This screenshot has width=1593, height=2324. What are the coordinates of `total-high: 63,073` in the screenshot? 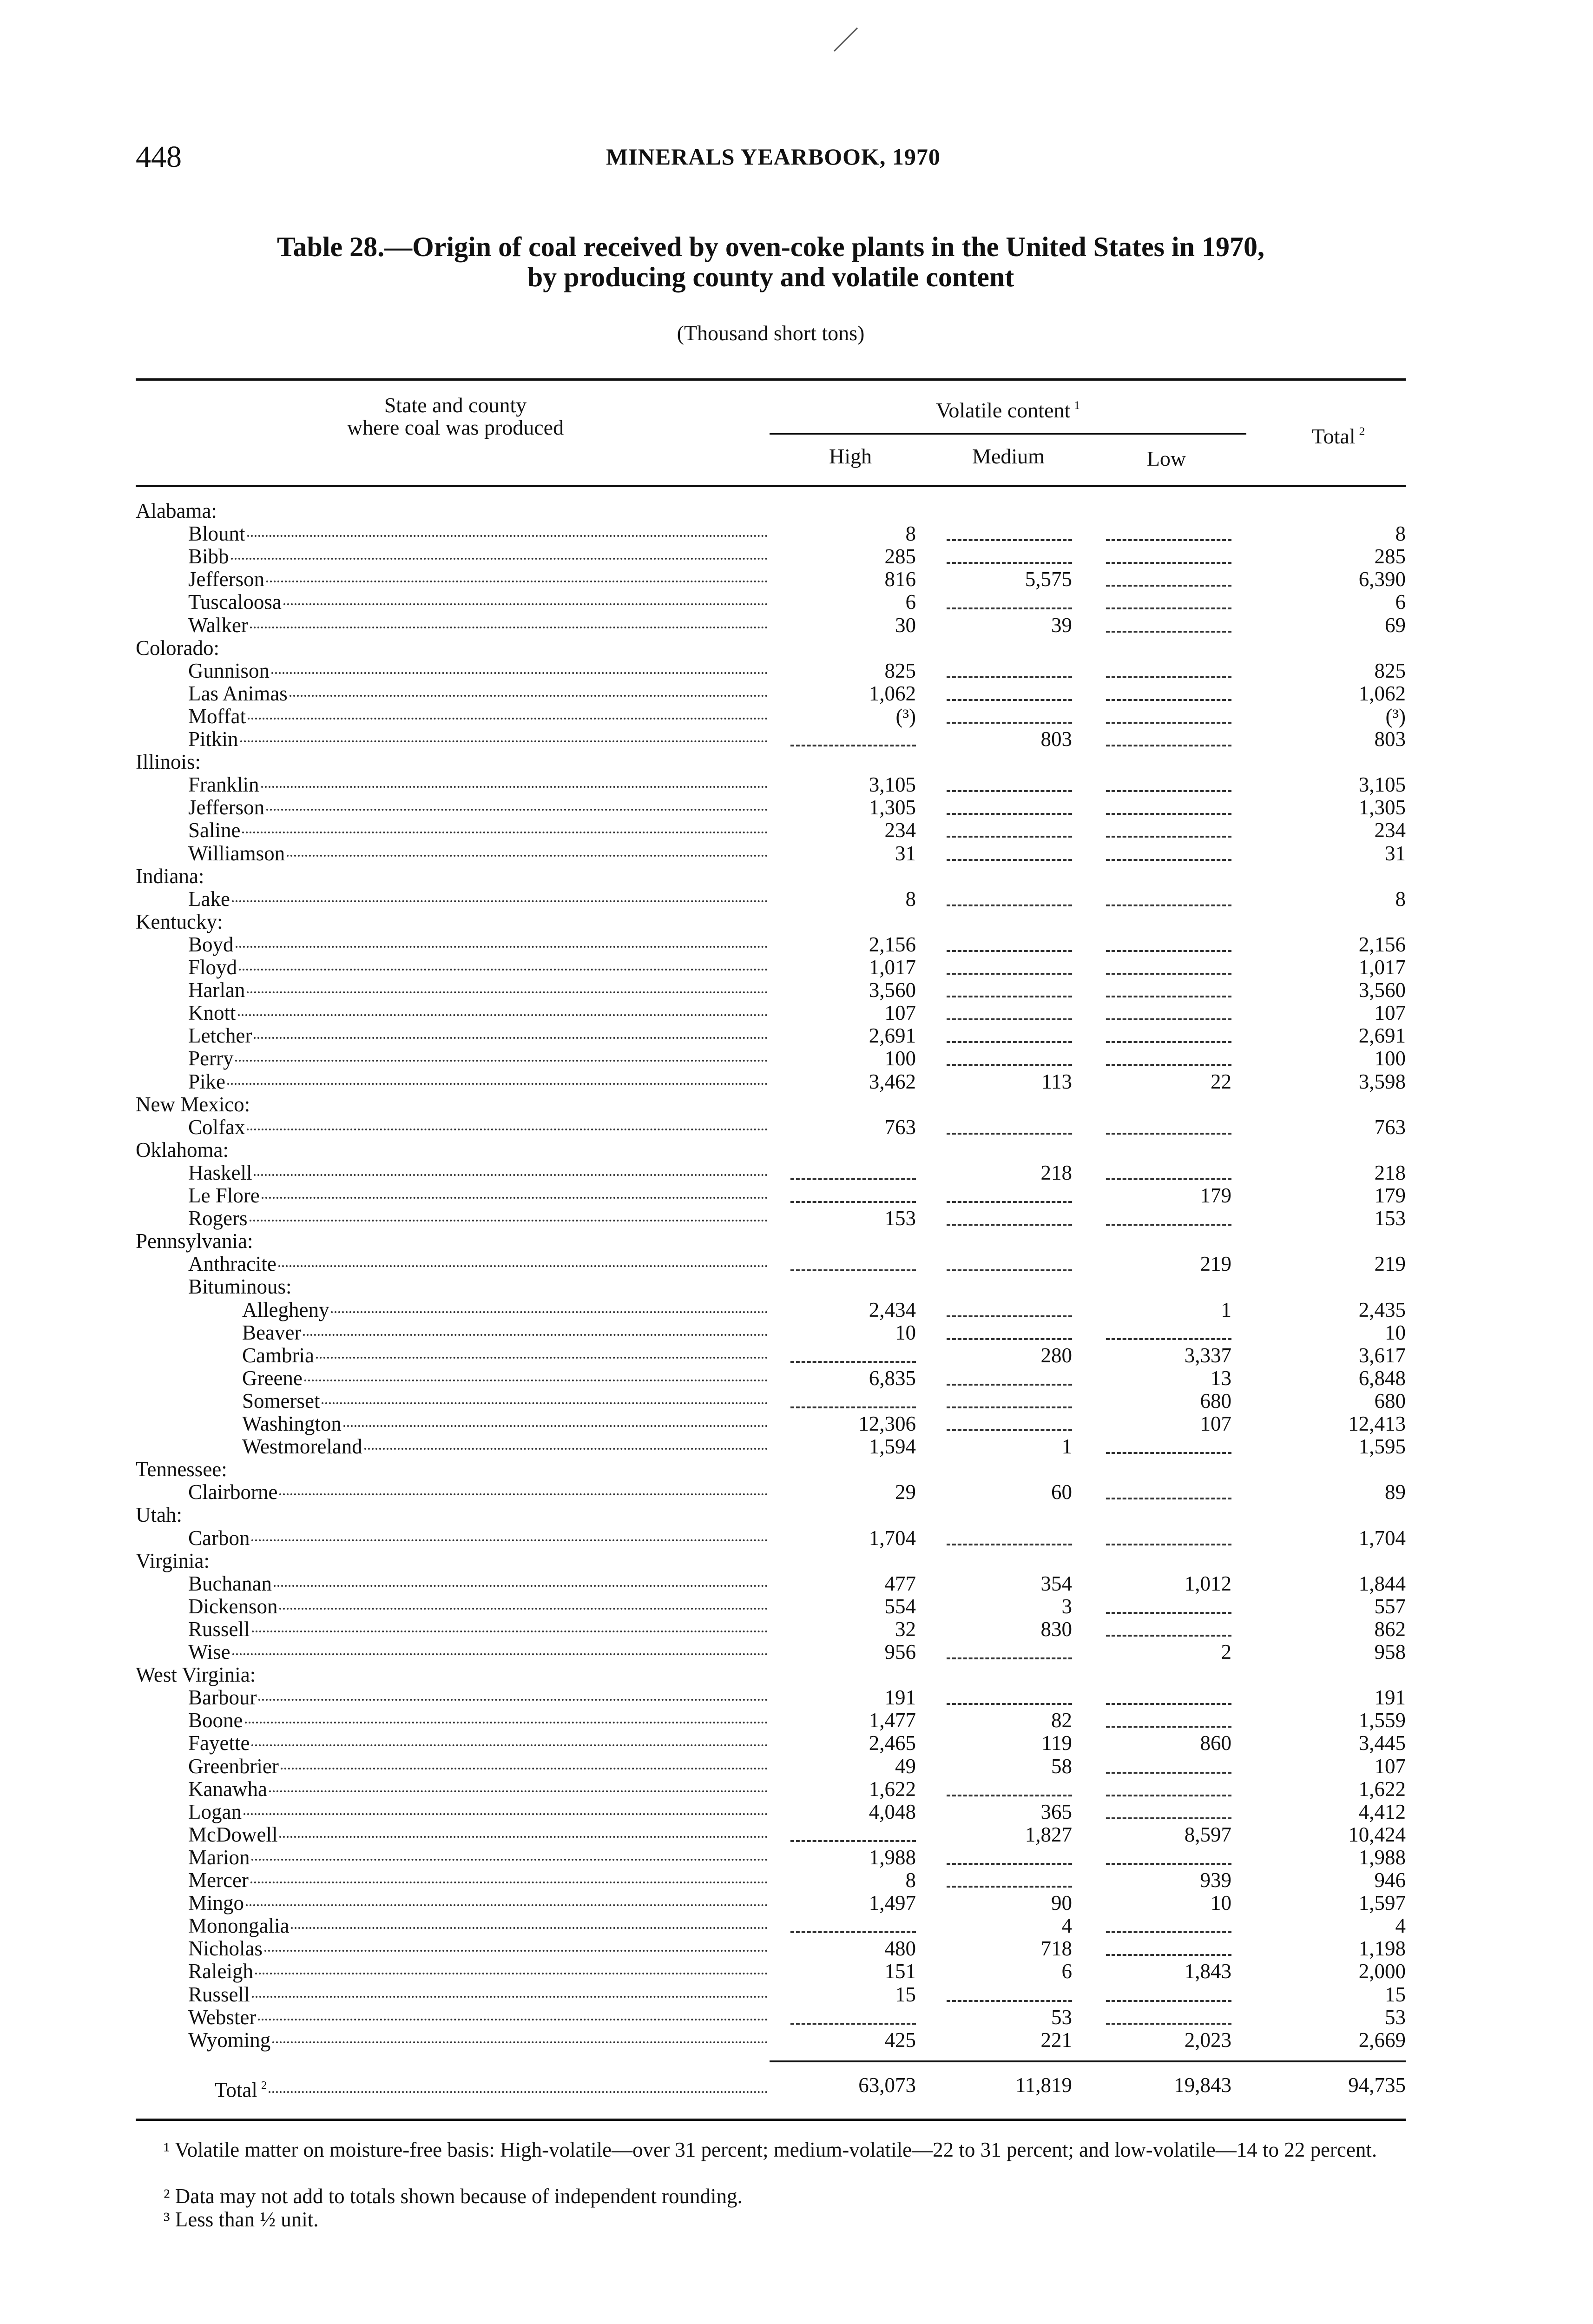 It's located at (887, 2085).